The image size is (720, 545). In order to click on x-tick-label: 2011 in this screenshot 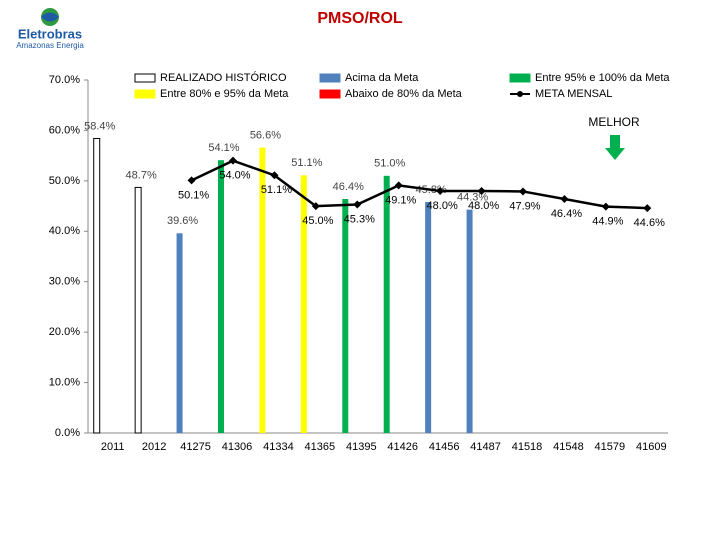, I will do `click(113, 447)`.